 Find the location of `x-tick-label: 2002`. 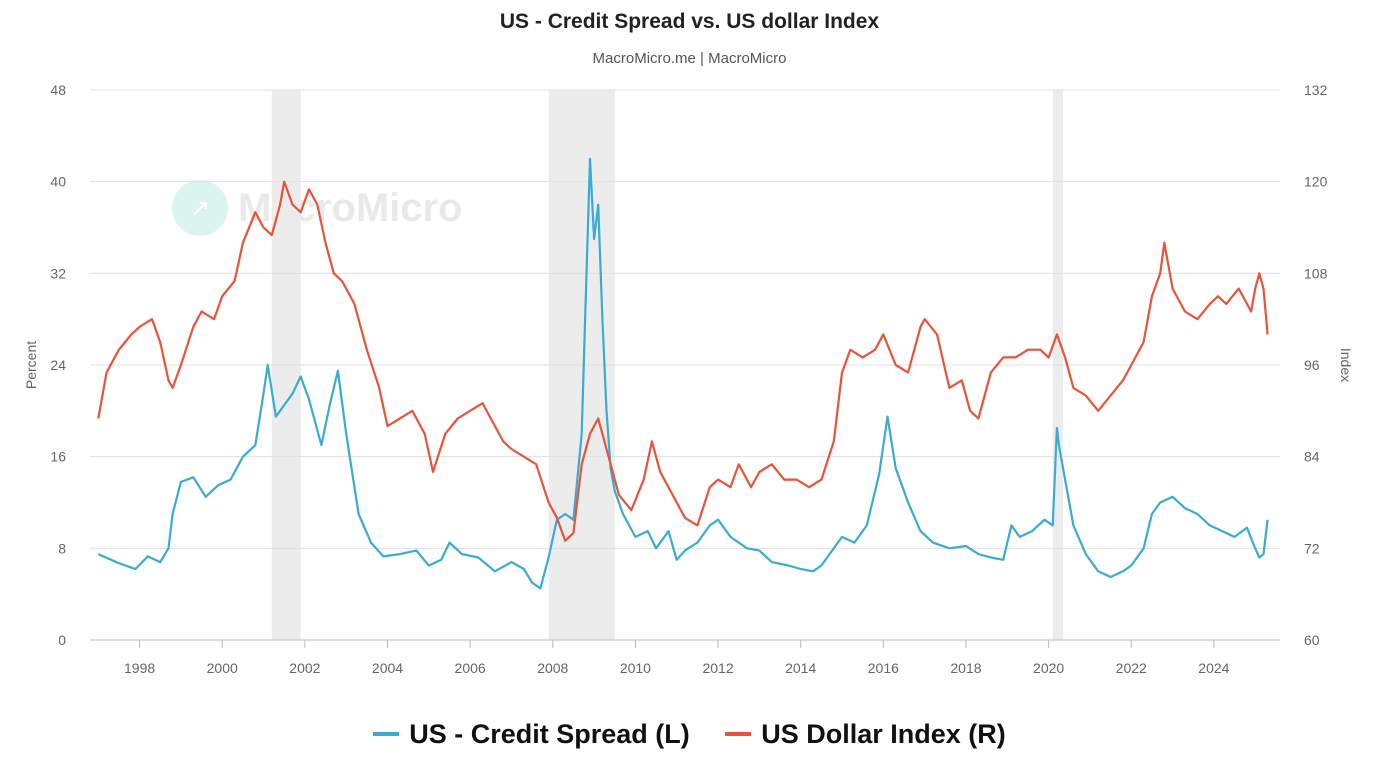

x-tick-label: 2002 is located at coordinates (304, 668).